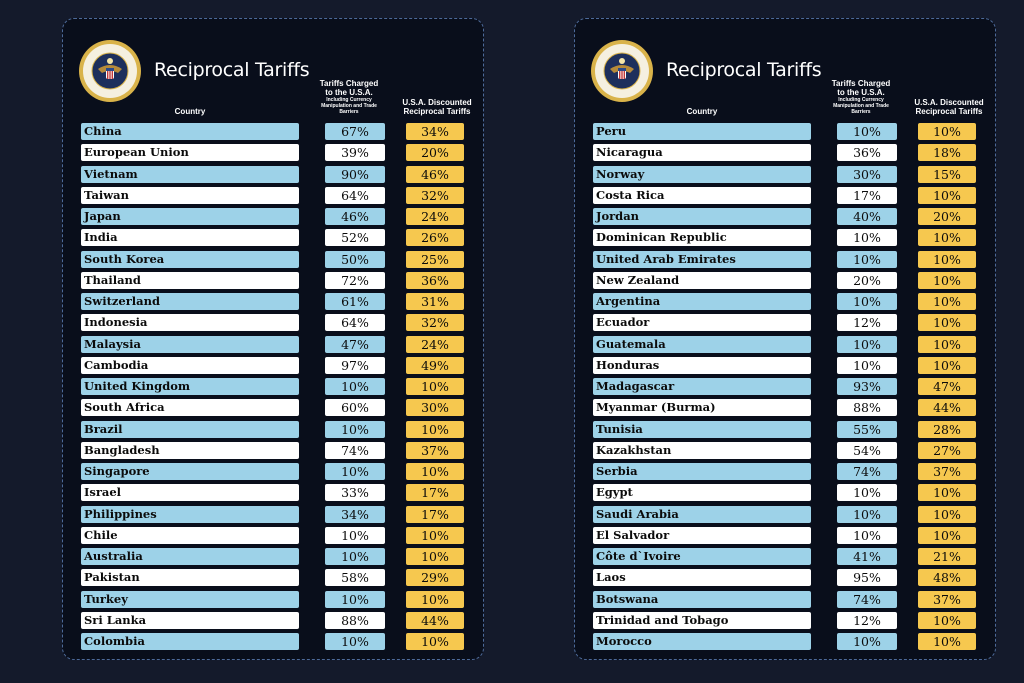 The image size is (1024, 683). What do you see at coordinates (702, 493) in the screenshot?
I see `country-cell: Egypt` at bounding box center [702, 493].